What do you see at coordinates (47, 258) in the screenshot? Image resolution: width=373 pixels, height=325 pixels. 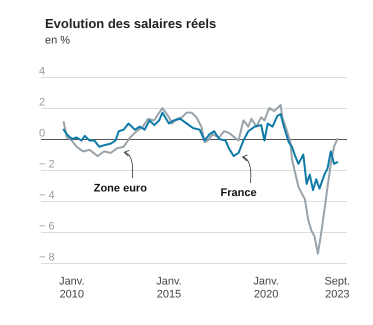 I see `y-tick-label: − 8` at bounding box center [47, 258].